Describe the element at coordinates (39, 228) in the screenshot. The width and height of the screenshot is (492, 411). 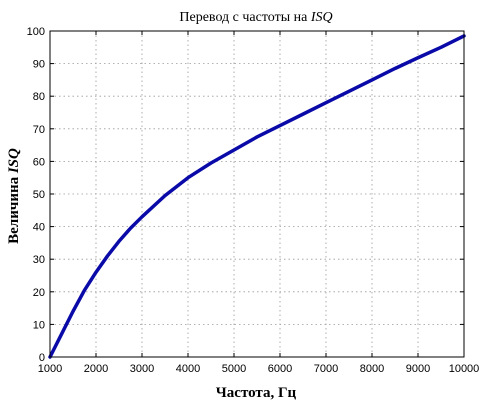
I see `y-tick-label: 40` at that location.